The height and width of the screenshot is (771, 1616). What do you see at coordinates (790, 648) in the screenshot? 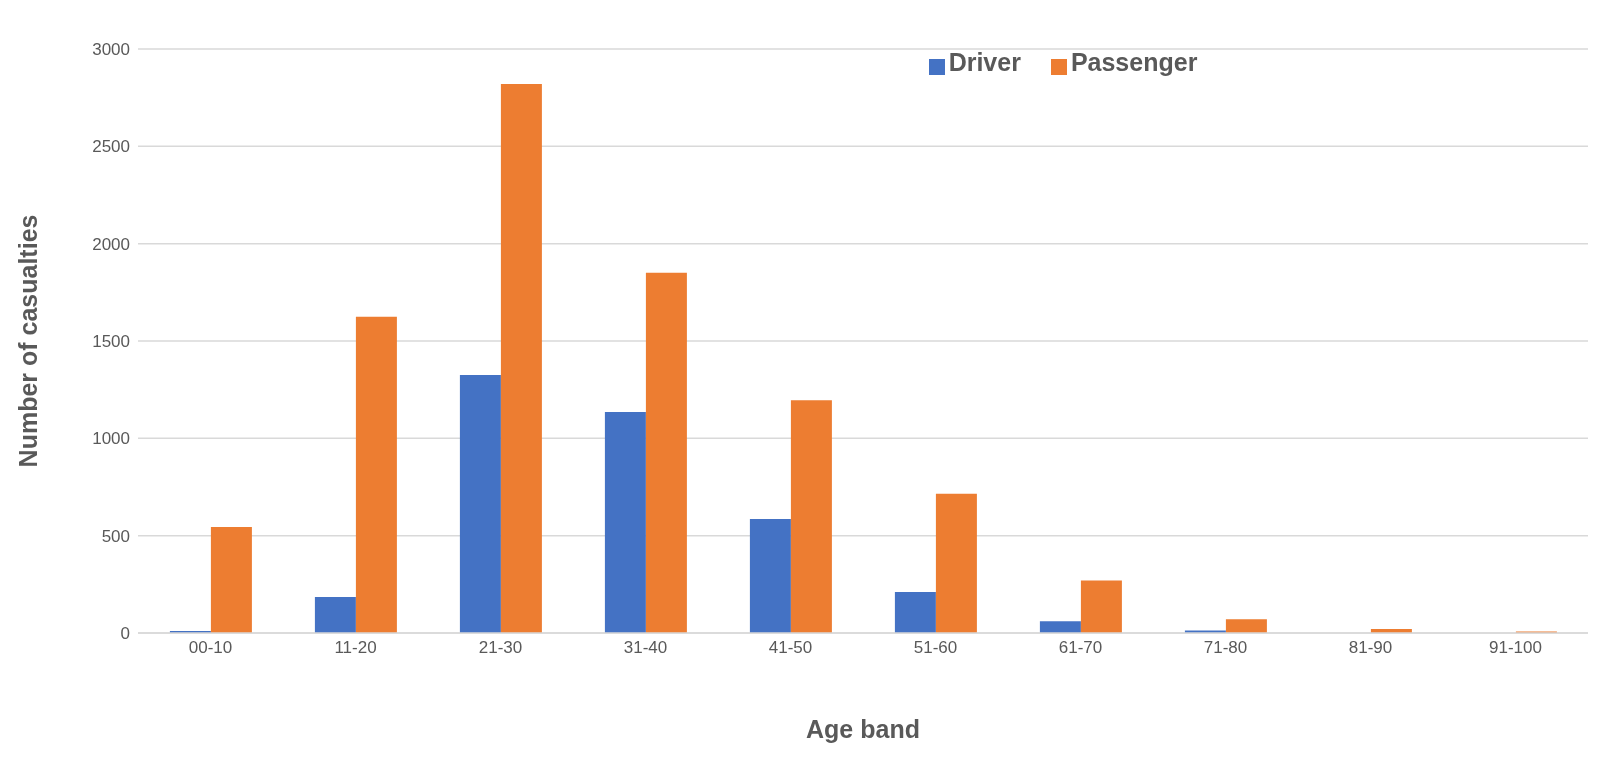
I see `x-tick-label: 41-50` at bounding box center [790, 648].